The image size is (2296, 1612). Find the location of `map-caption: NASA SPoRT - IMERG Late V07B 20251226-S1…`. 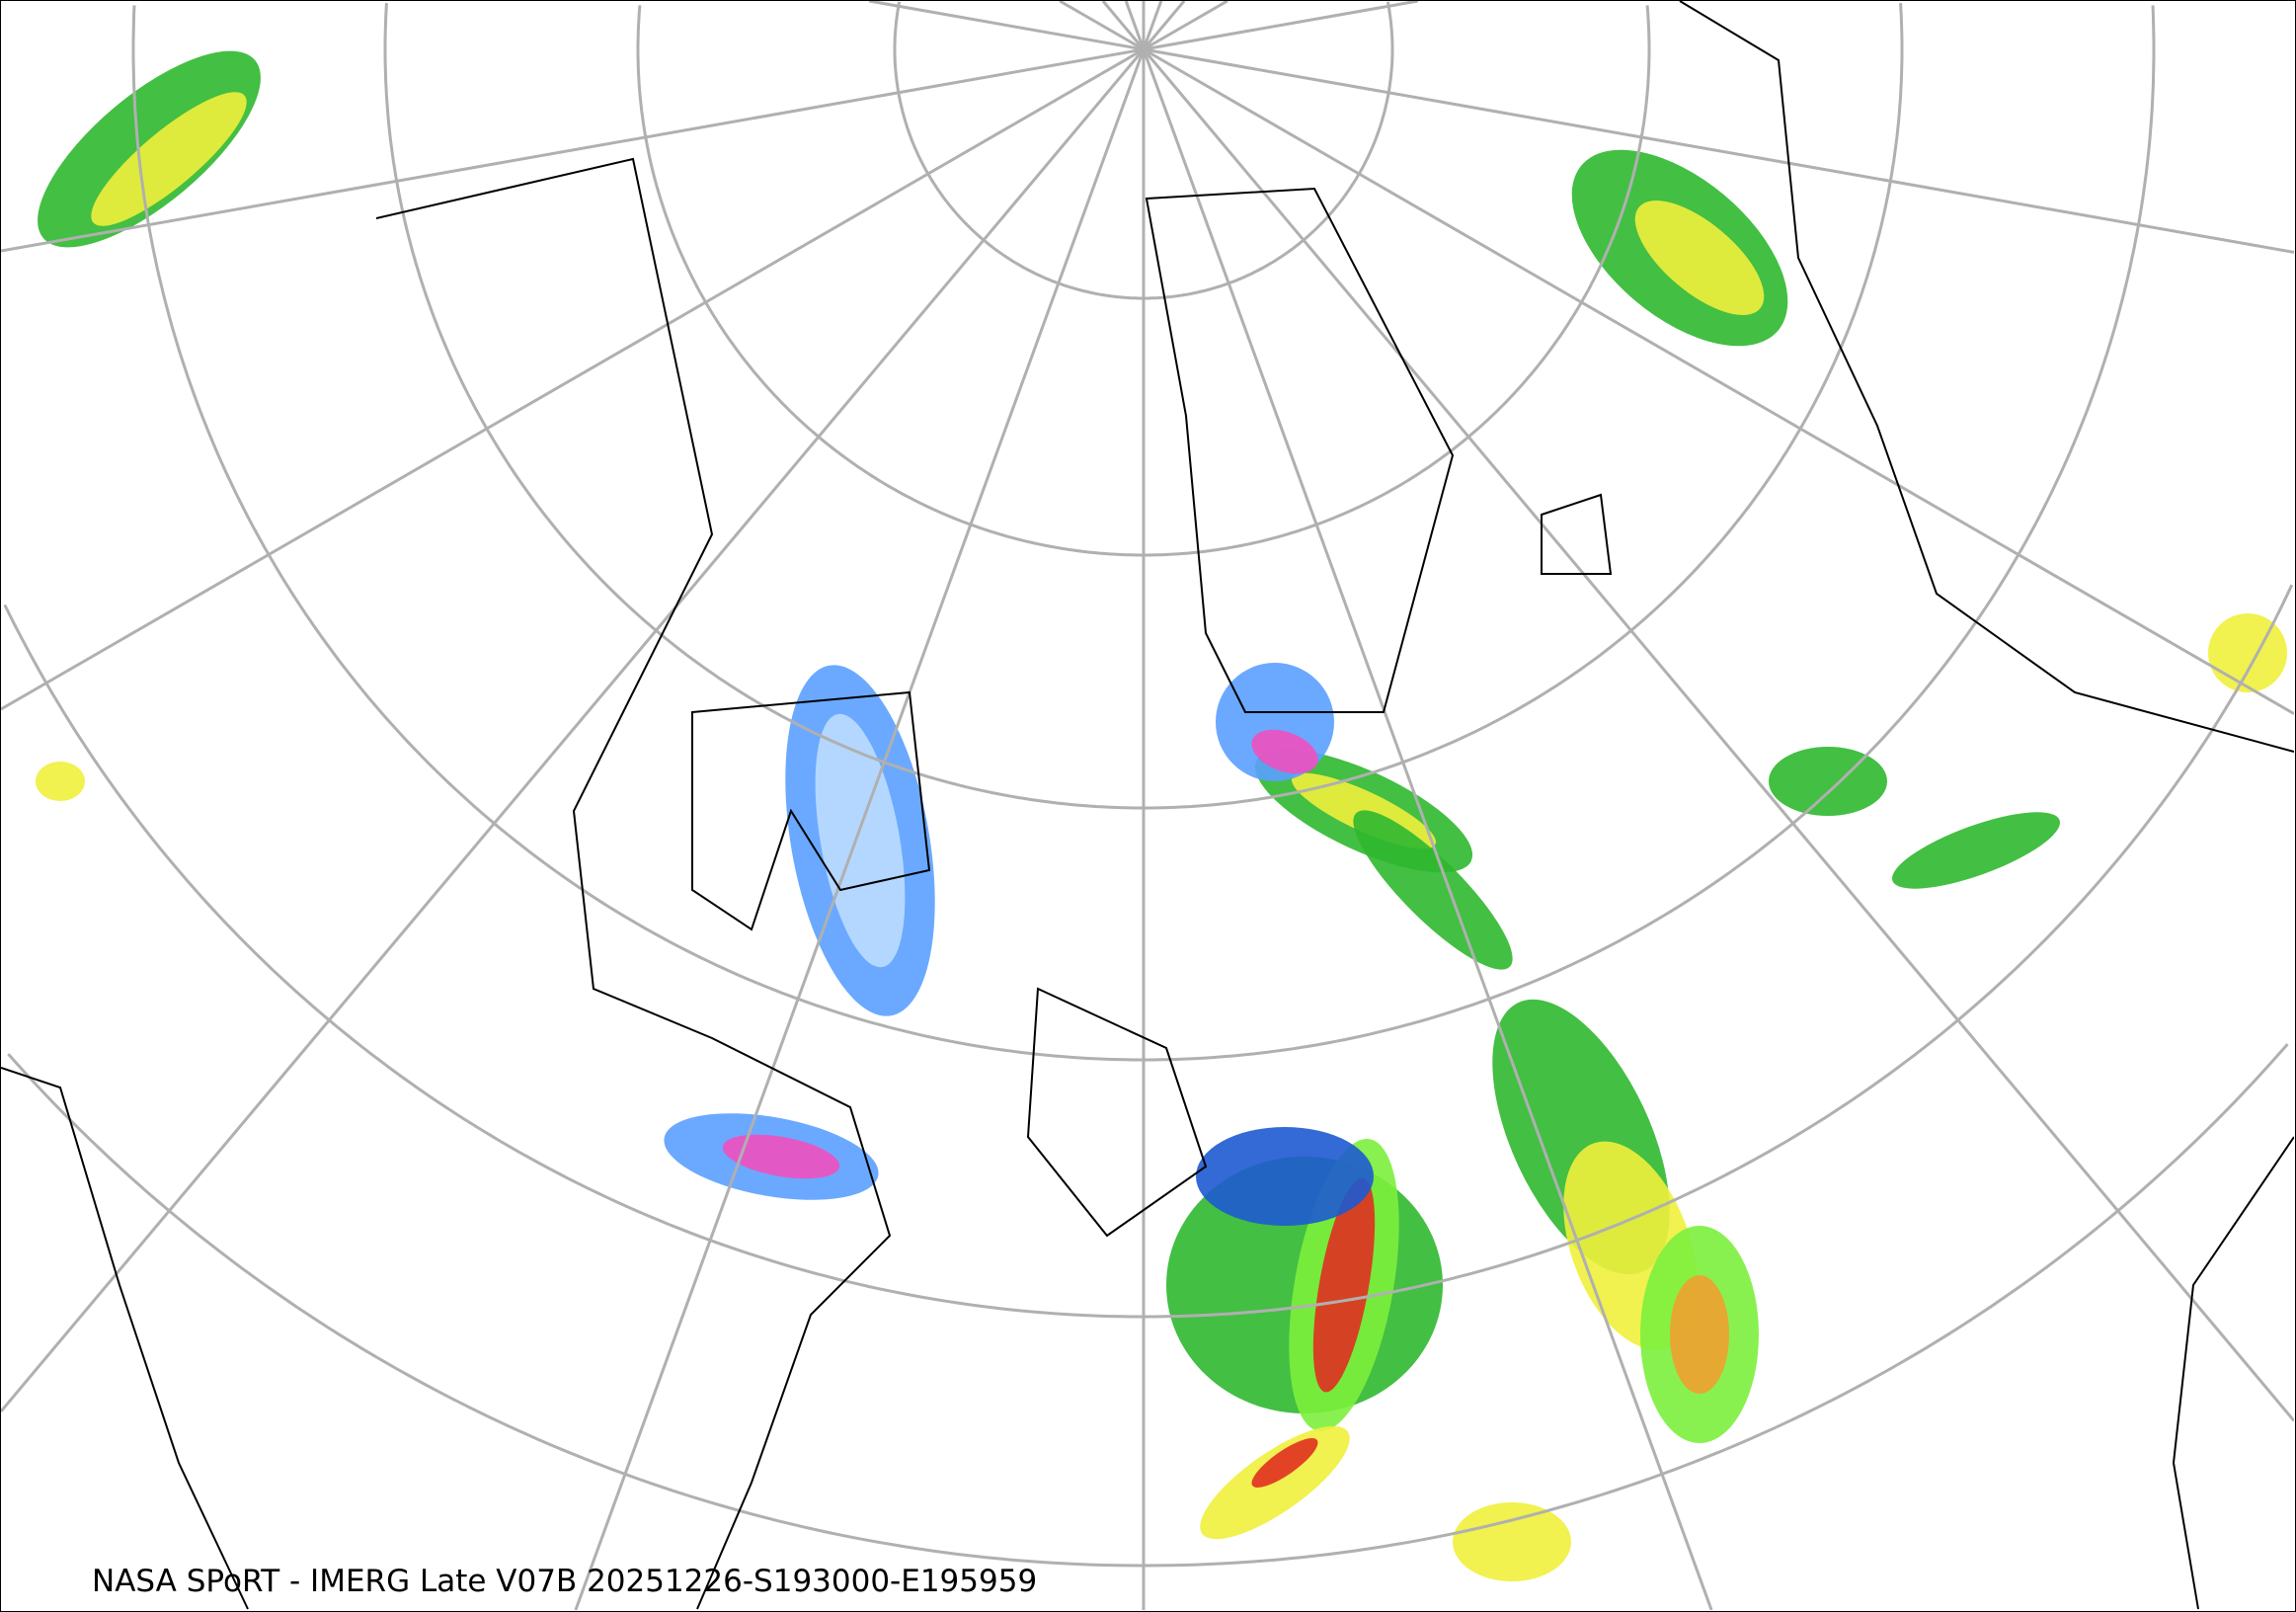

map-caption: NASA SPoRT - IMERG Late V07B 20251226-S1… is located at coordinates (565, 1582).